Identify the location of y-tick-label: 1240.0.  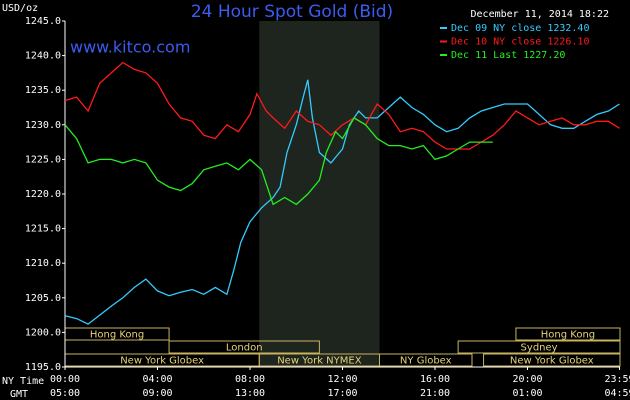
(43, 56).